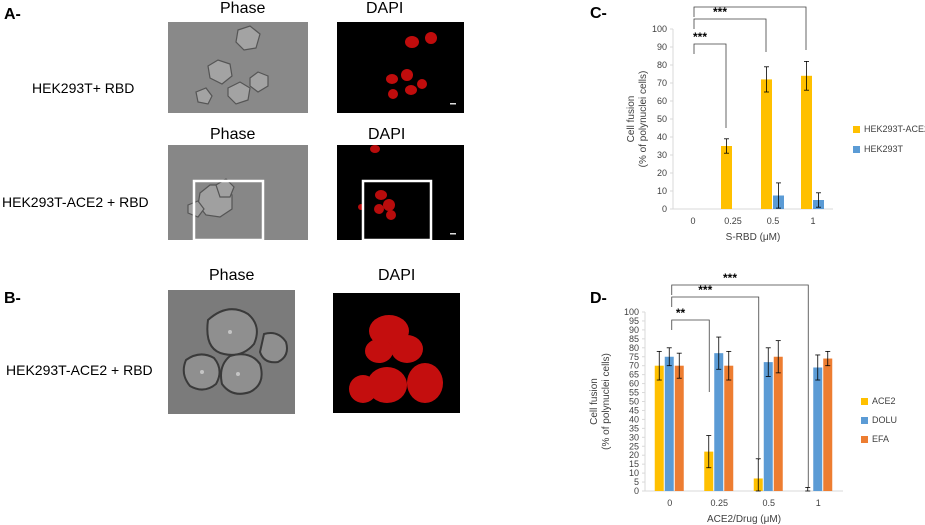 The width and height of the screenshot is (925, 525). What do you see at coordinates (733, 221) in the screenshot?
I see `chart-c-x-tick-label: 0.25` at bounding box center [733, 221].